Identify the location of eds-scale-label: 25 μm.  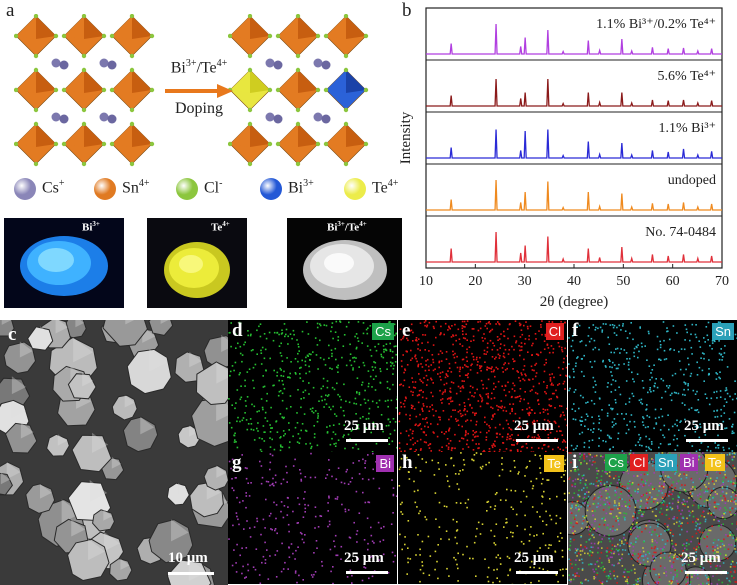
(364, 426).